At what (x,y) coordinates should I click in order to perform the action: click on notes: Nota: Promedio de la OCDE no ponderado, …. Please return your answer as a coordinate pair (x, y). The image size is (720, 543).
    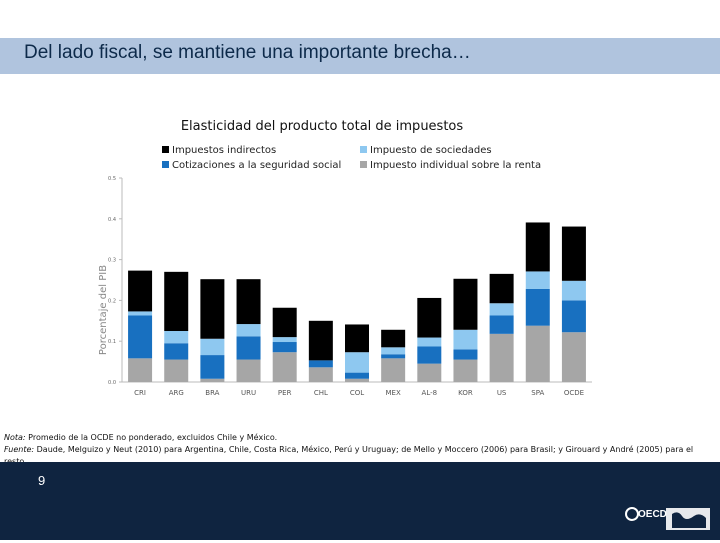
    Looking at the image, I should click on (354, 450).